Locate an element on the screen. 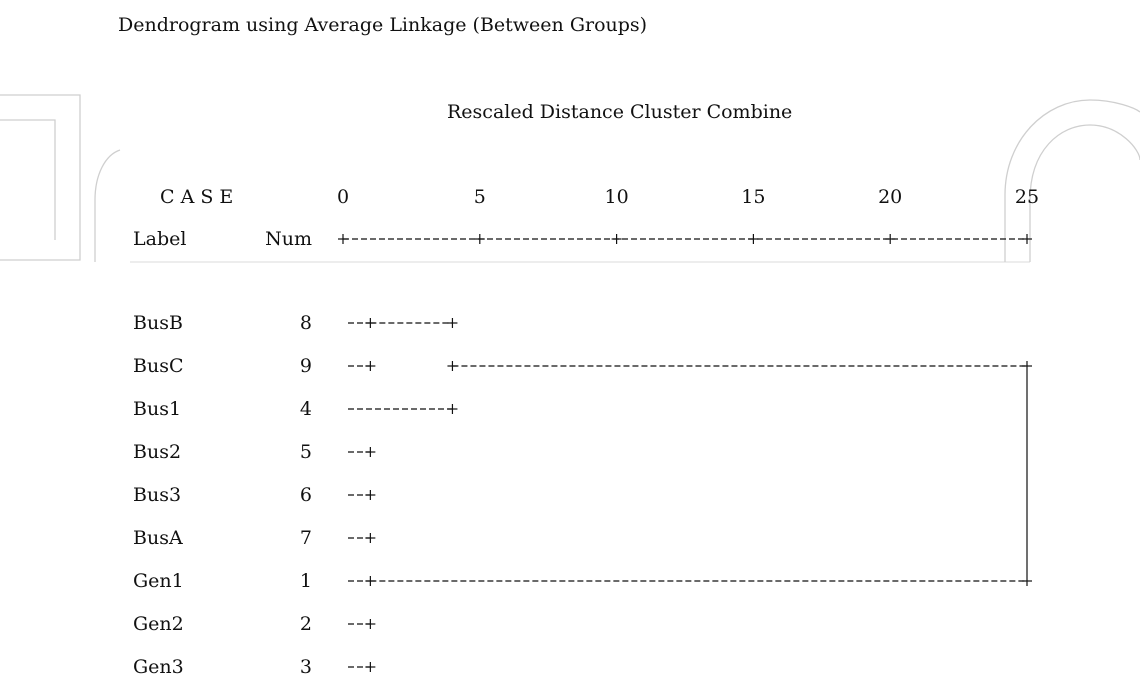 The height and width of the screenshot is (678, 1140). case-num: 6 is located at coordinates (305, 495).